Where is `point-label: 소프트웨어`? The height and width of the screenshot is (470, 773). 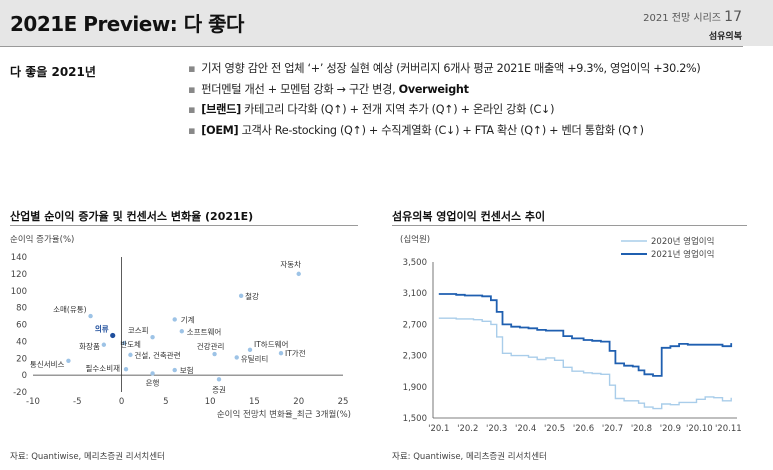 point-label: 소프트웨어 is located at coordinates (204, 331).